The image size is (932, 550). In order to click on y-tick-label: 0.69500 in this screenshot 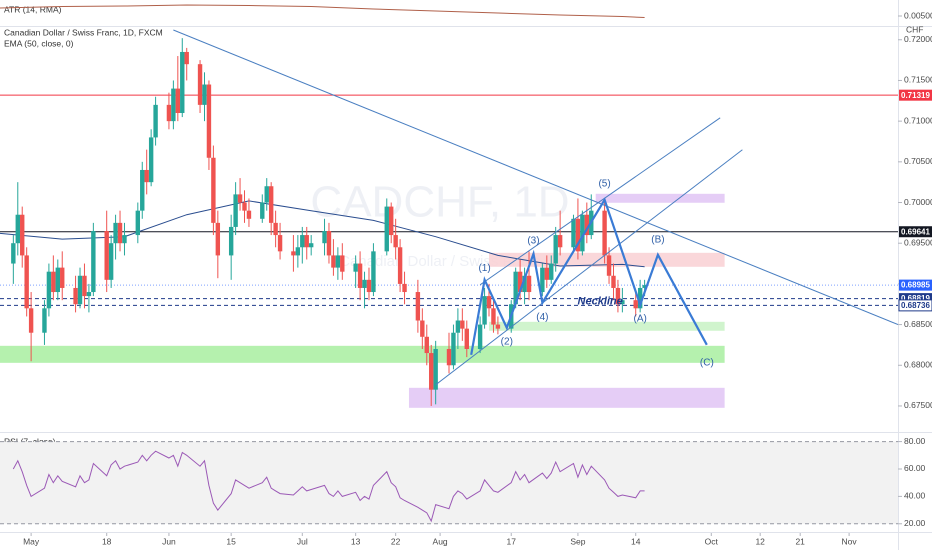, I will do `click(918, 242)`.